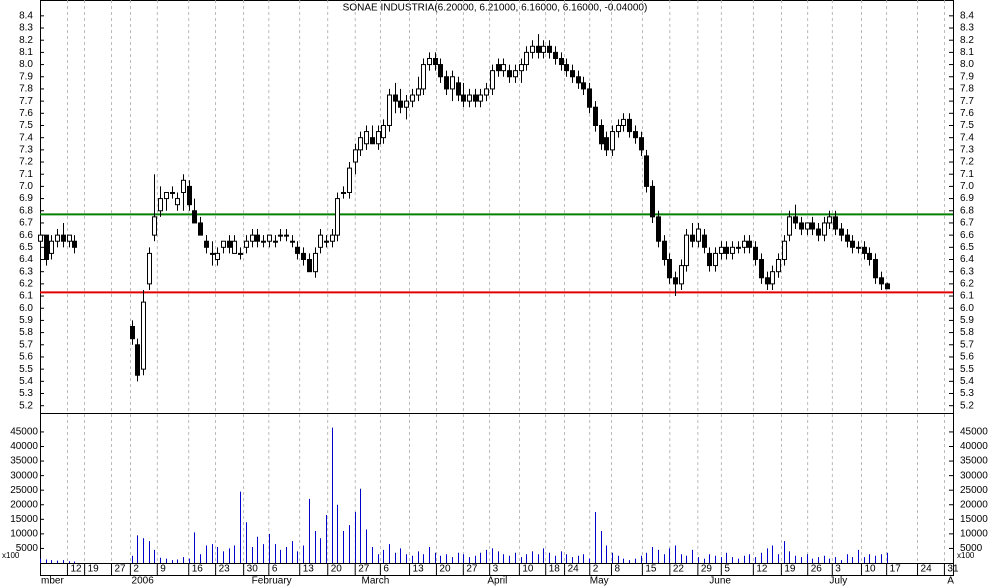  Describe the element at coordinates (253, 569) in the screenshot. I see `x-tick-label: 30` at that location.